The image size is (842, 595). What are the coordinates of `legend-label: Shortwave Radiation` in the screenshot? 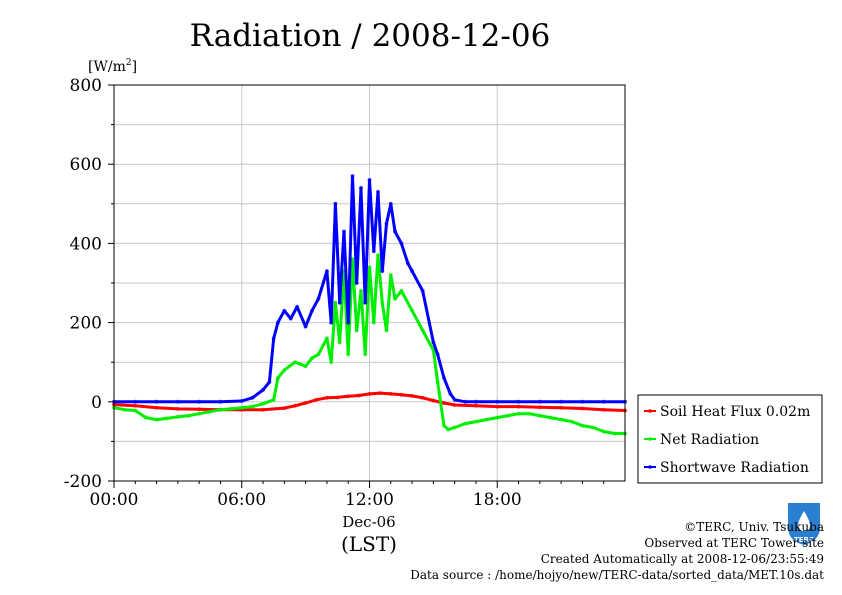 It's located at (734, 468).